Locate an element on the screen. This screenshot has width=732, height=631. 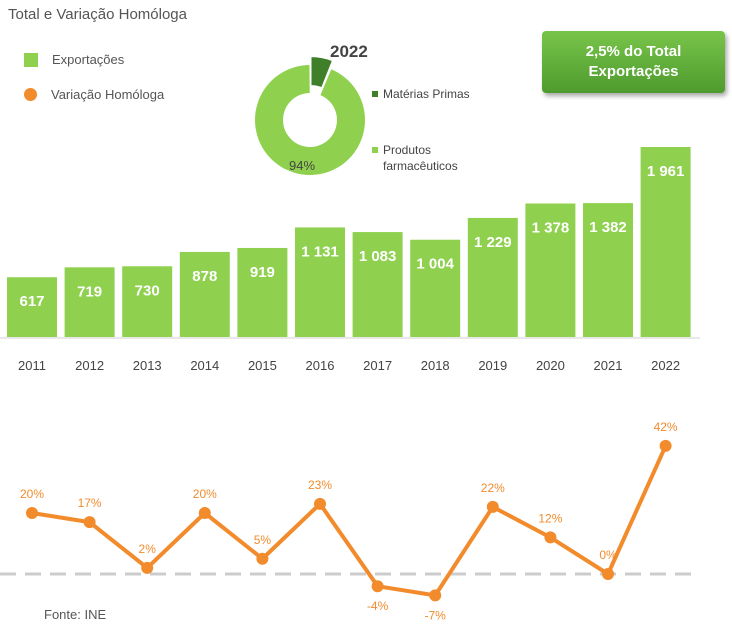
x-tick-label: 2017 is located at coordinates (377, 365).